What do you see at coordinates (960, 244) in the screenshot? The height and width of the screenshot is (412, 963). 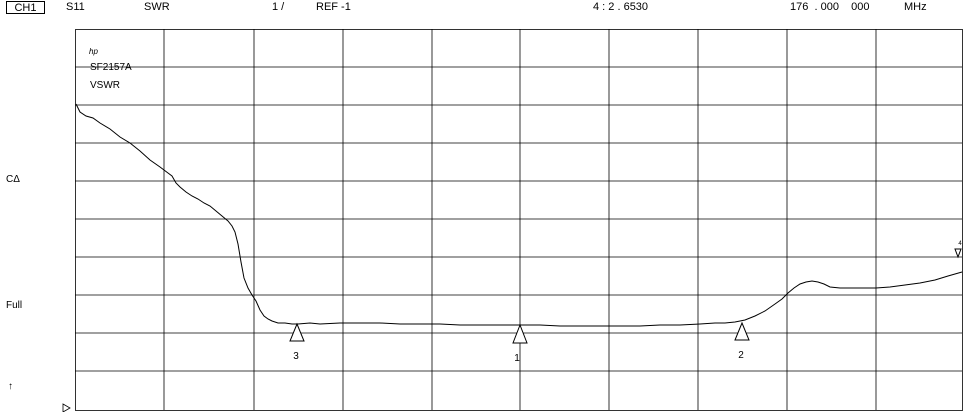 I see `marker-4-label: 4` at bounding box center [960, 244].